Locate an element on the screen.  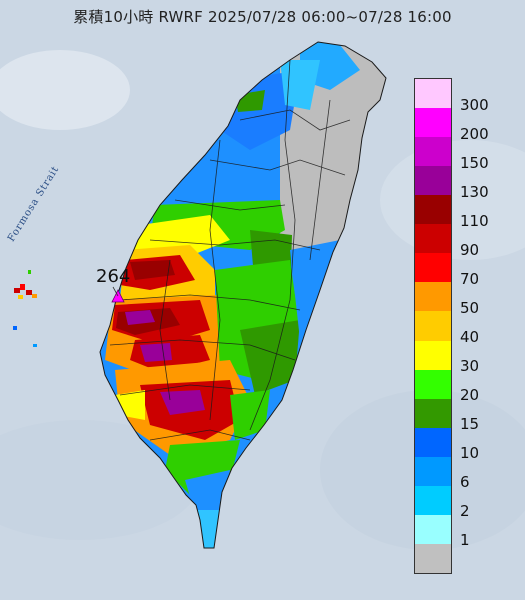
legend-label: 15 is located at coordinates (470, 424).